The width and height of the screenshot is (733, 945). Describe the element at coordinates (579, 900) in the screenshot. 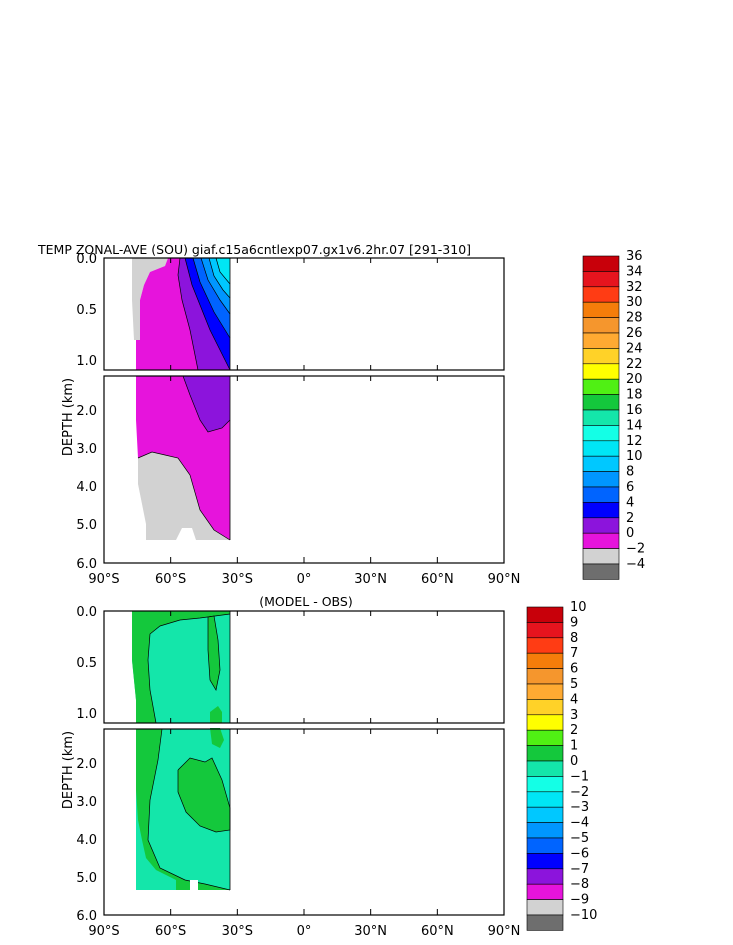

I see `colorbar-label: −9` at that location.